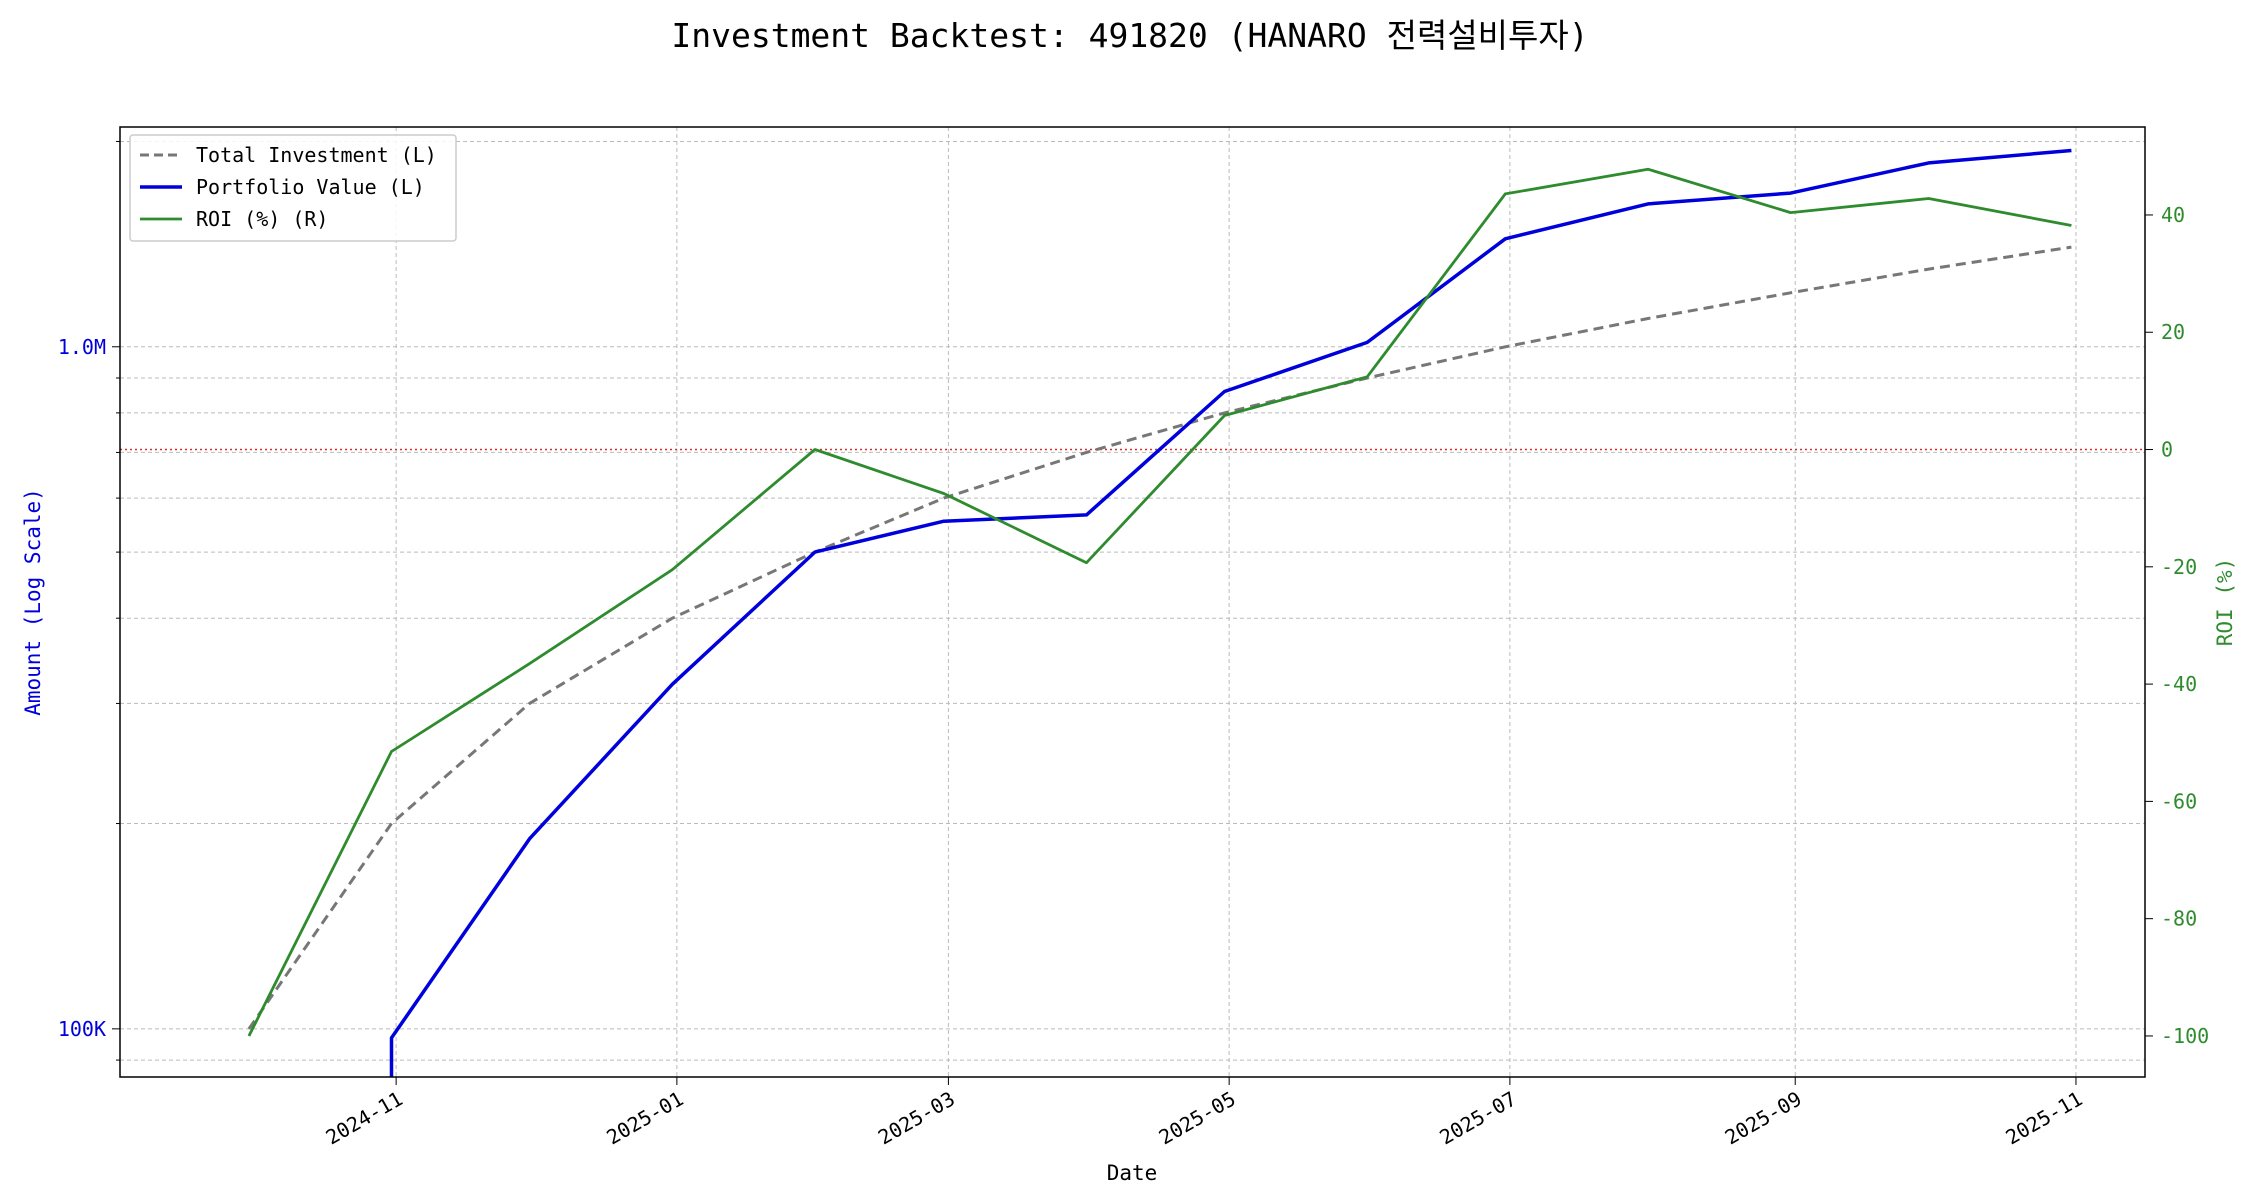 The width and height of the screenshot is (2250, 1200). I want to click on y-left-tick-label: 1.0M, so click(82, 347).